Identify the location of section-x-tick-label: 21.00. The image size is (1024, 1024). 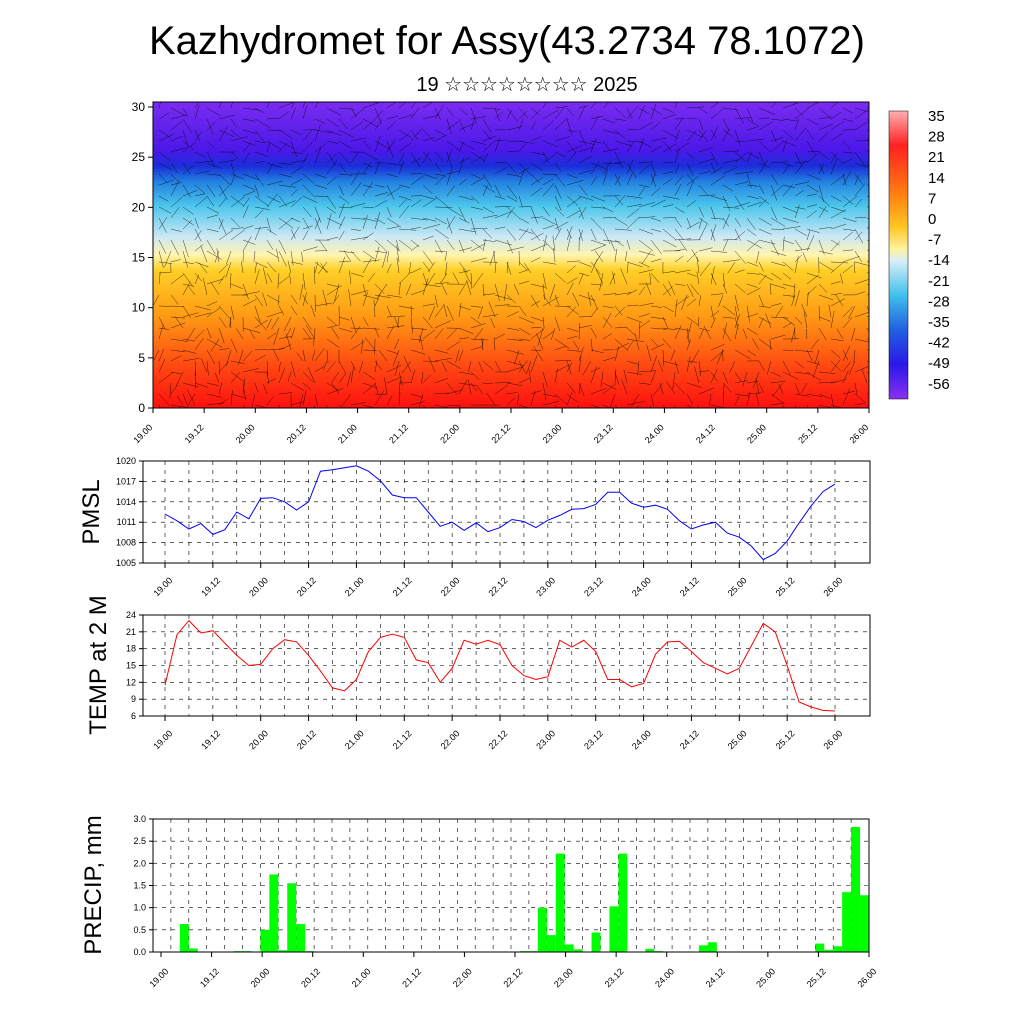
(347, 433).